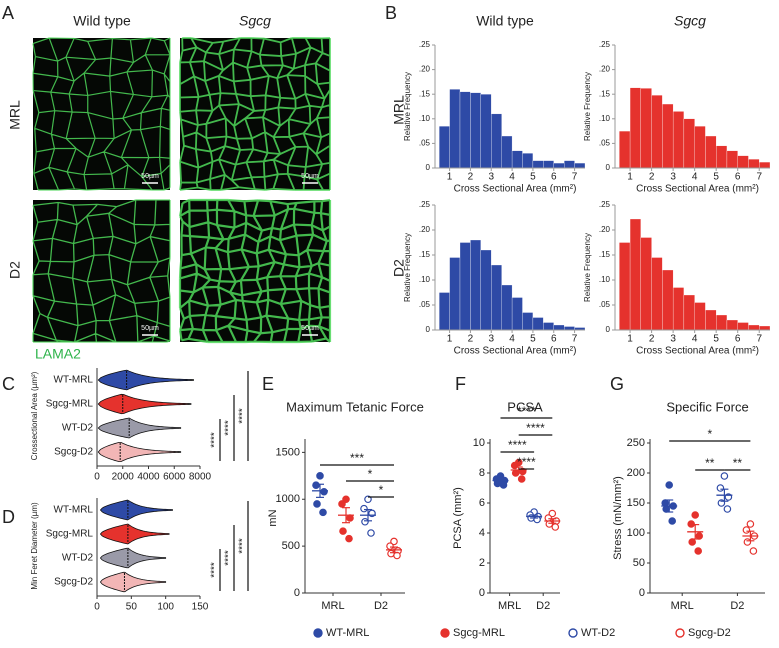  What do you see at coordinates (273, 517) in the screenshot?
I see `y-axis-label: mN` at bounding box center [273, 517].